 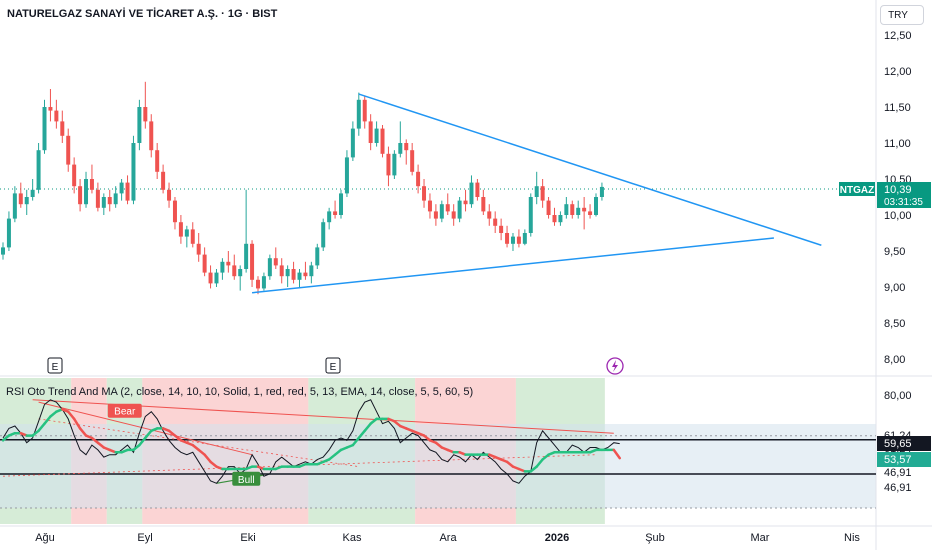 I want to click on rsi-dotted-trend, so click(x=198, y=443).